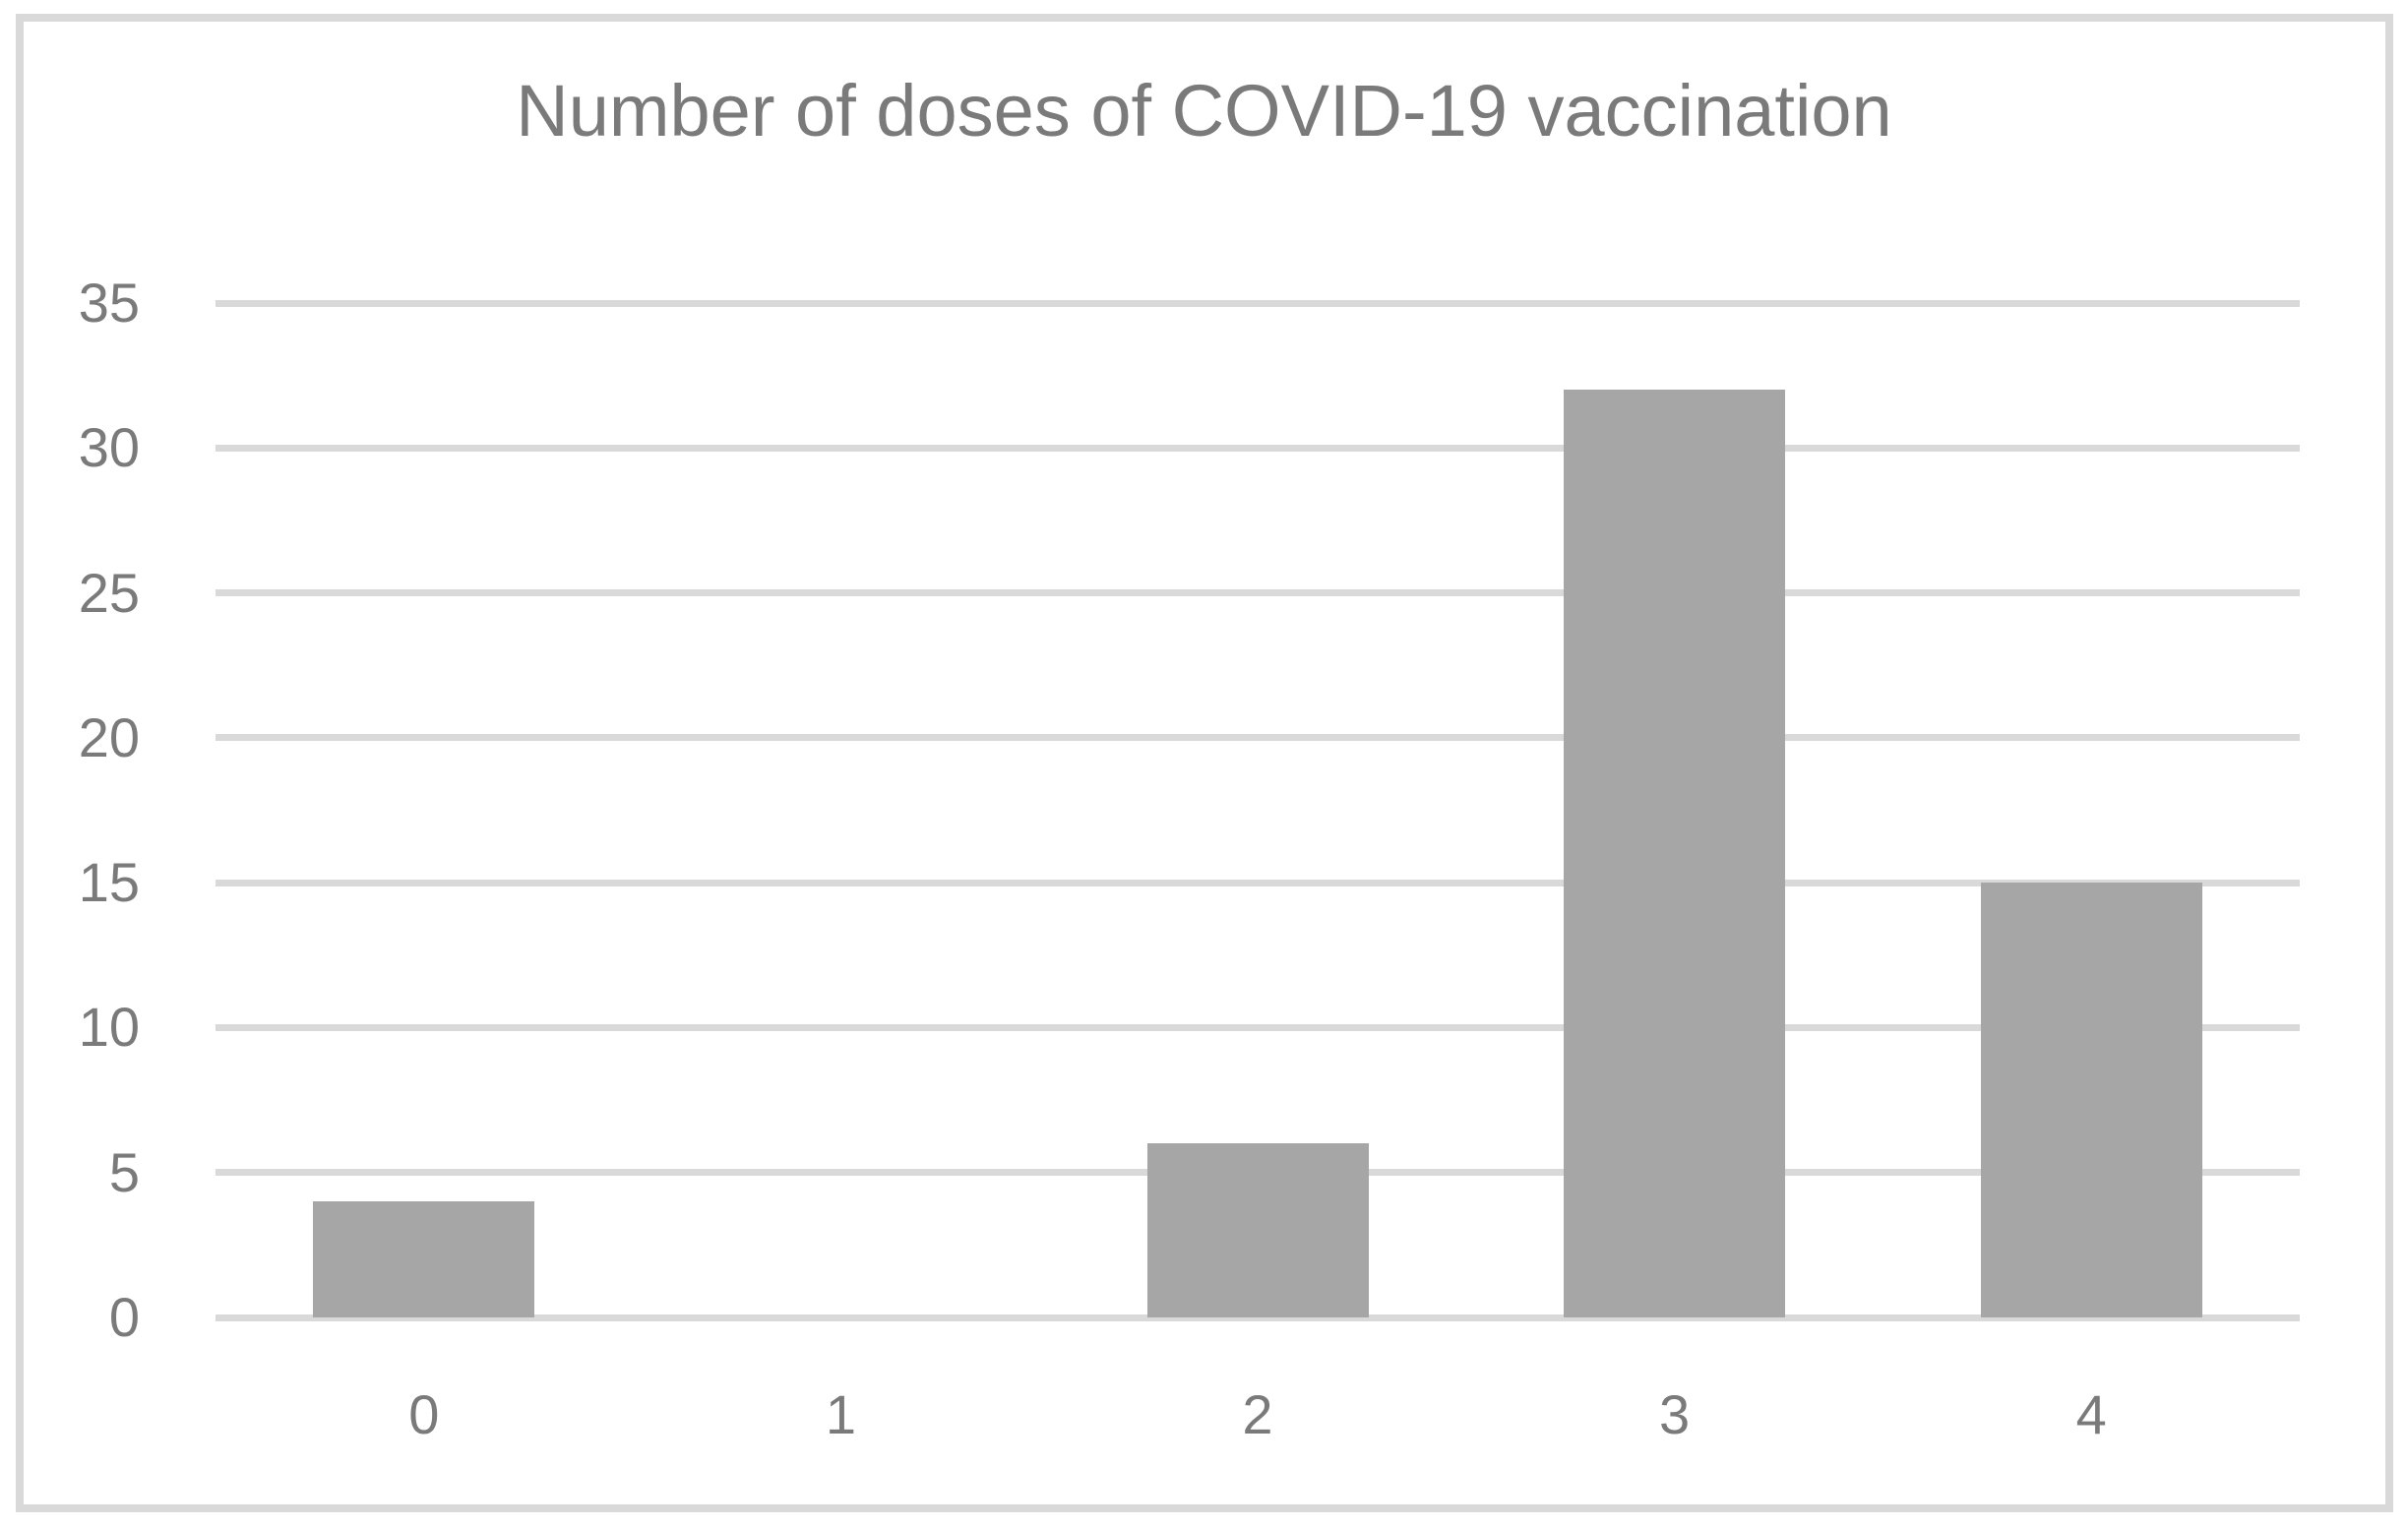 The width and height of the screenshot is (2408, 1527). Describe the element at coordinates (109, 736) in the screenshot. I see `y-axis-tick-label: 20` at that location.